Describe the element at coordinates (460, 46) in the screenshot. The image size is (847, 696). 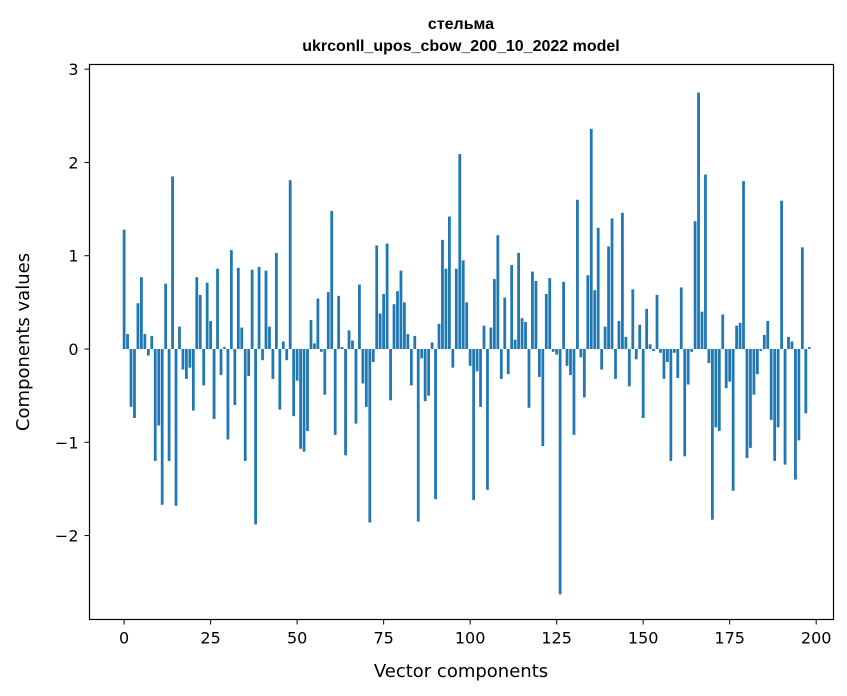
I see `chart-title-line2: ukrconll_upos_cbow_200_10_2022 model` at that location.